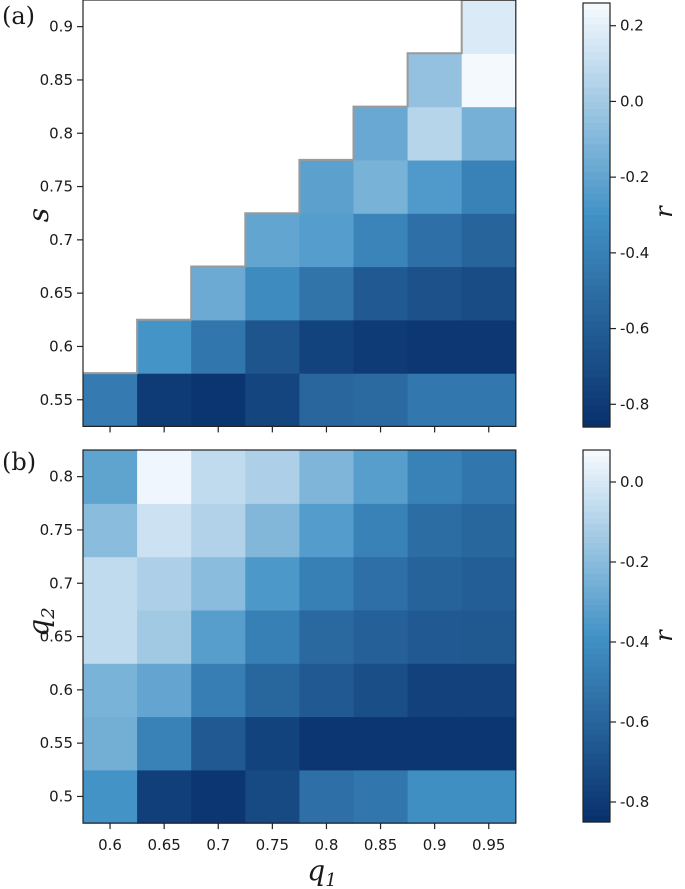  I want to click on colorbar-tick-label: -0.6, so click(634, 329).